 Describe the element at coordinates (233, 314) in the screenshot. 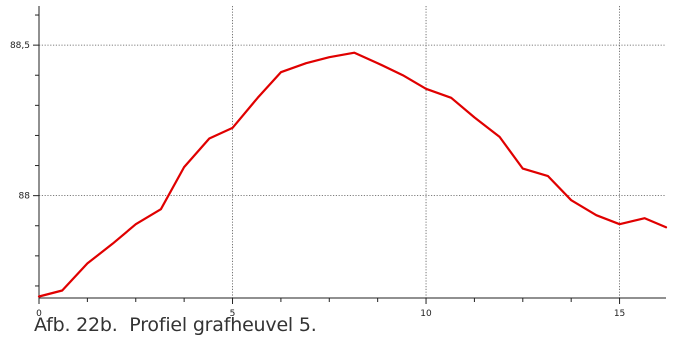

I see `x-tick-label-5: 5` at that location.